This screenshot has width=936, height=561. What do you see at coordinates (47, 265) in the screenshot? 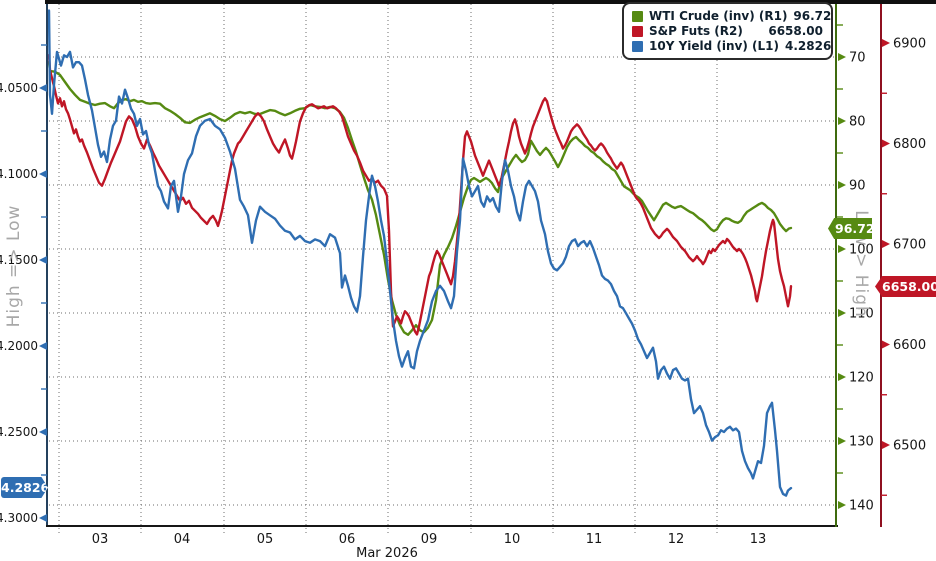
I see `left-axis-spine` at bounding box center [47, 265].